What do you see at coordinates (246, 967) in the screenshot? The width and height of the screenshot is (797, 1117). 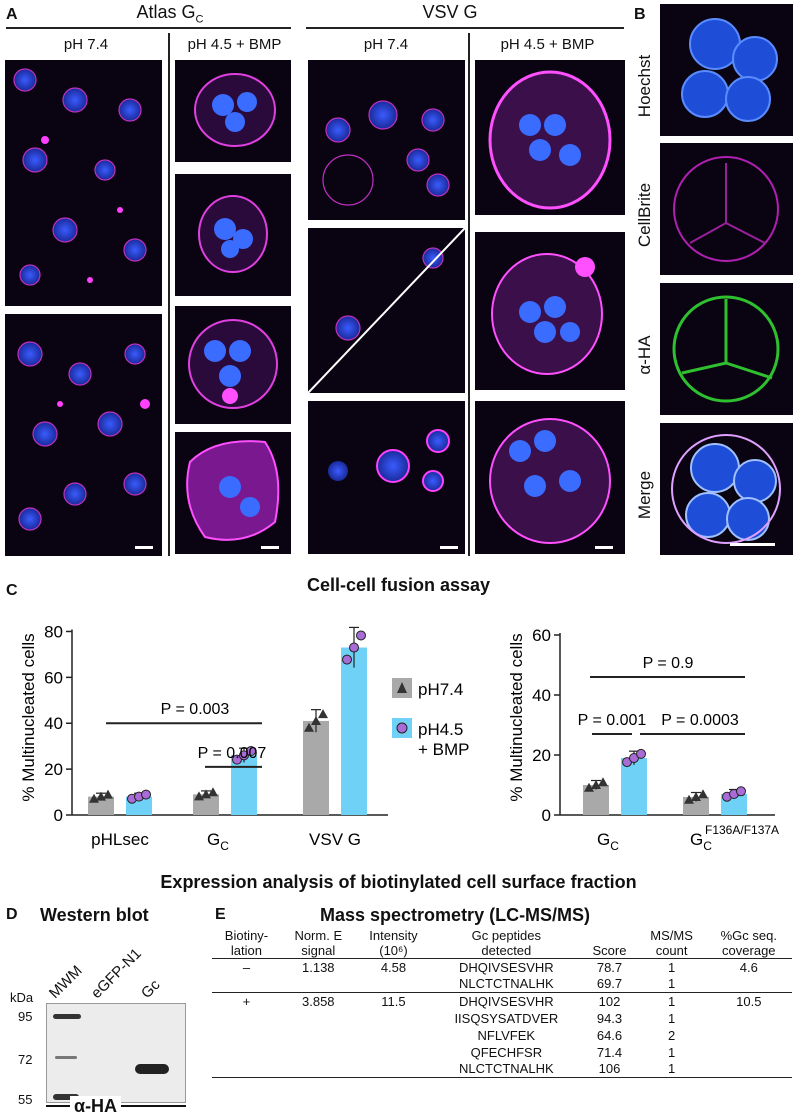 I see `ms-cell: –` at bounding box center [246, 967].